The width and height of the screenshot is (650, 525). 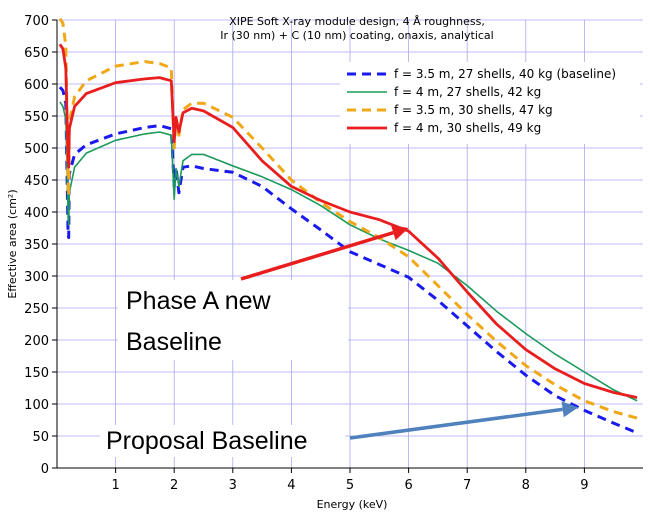 I want to click on y-tick-label: 300, so click(x=36, y=277).